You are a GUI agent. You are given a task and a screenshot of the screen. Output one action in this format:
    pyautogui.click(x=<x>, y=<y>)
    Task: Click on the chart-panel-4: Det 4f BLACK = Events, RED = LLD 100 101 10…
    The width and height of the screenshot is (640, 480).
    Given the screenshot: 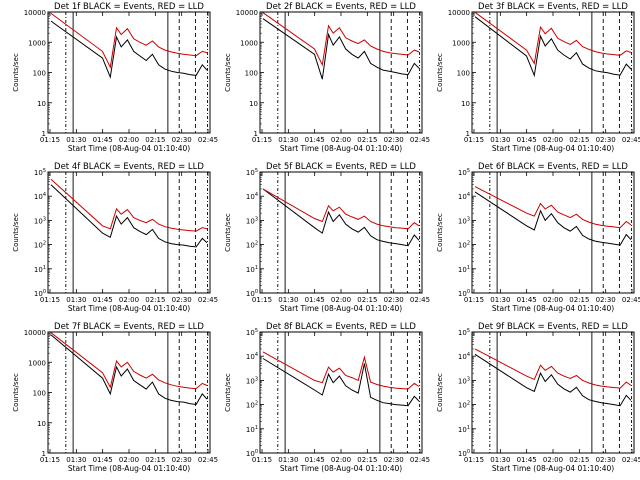 What is the action you would take?
    pyautogui.click(x=115, y=237)
    